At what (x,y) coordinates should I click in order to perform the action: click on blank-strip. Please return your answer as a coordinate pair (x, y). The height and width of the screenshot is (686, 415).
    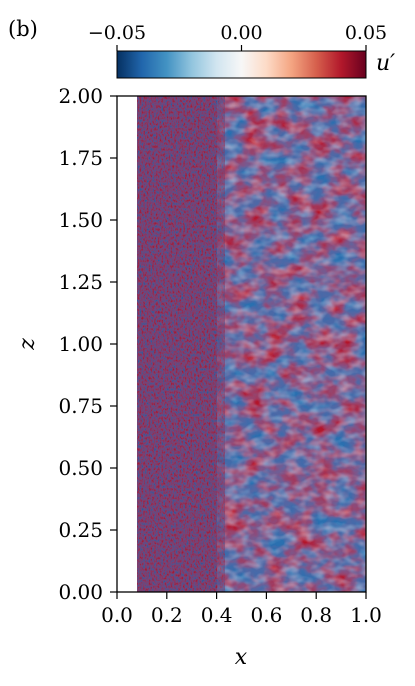
    Looking at the image, I should click on (127, 344).